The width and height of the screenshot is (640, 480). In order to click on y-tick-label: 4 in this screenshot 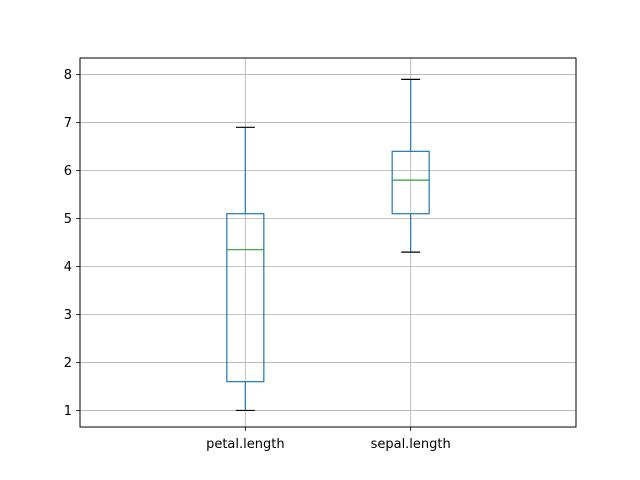, I will do `click(68, 267)`.